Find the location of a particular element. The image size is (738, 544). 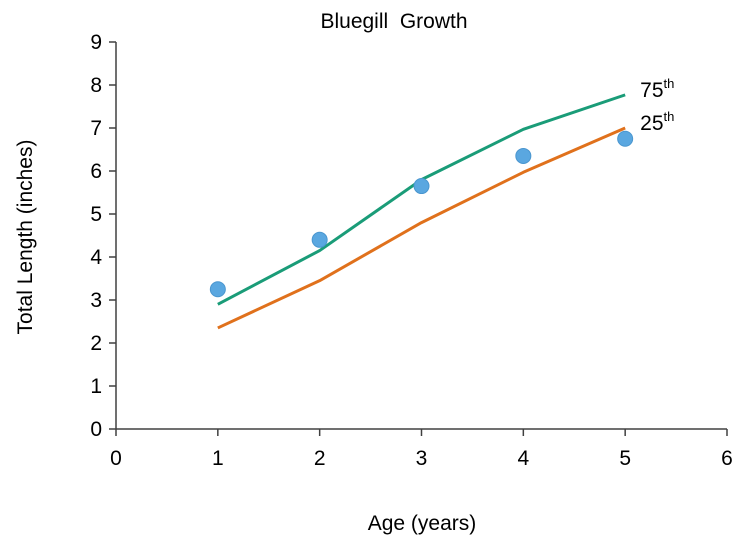

y-tick-label: 8 is located at coordinates (96, 85).